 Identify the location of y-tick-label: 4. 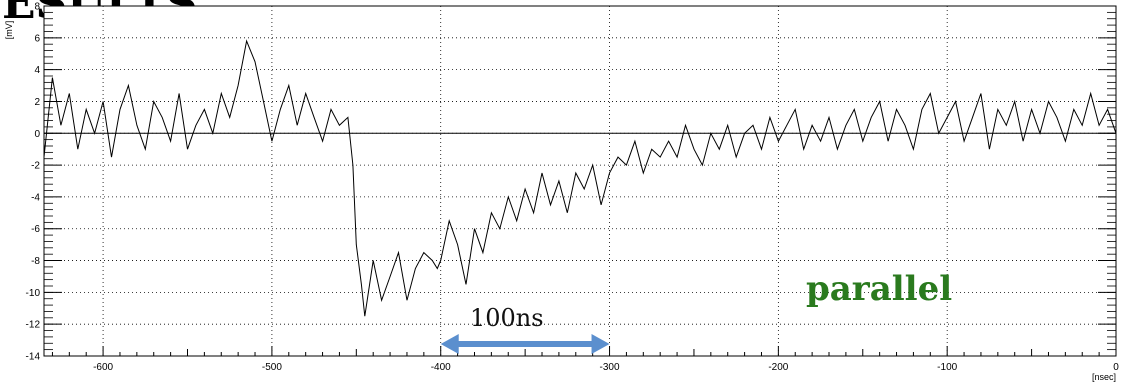
(37, 70).